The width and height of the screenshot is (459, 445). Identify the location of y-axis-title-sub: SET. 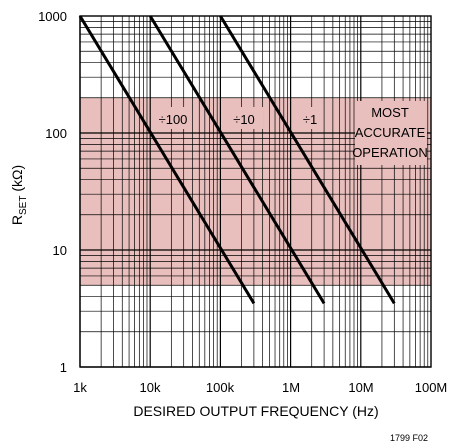
(23, 205).